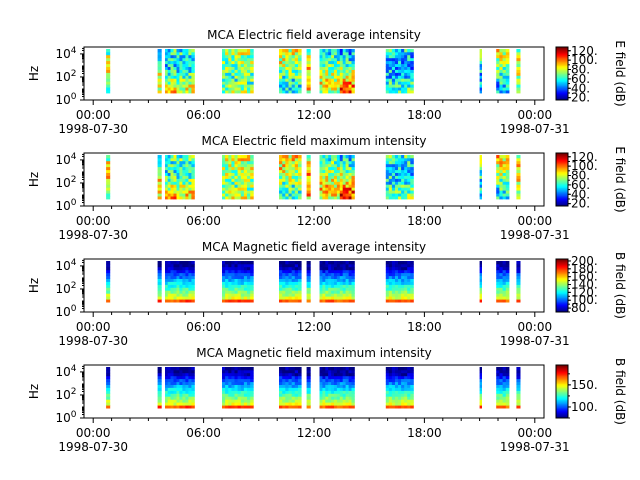  Describe the element at coordinates (562, 49) in the screenshot. I see `colorbar-segment` at that location.